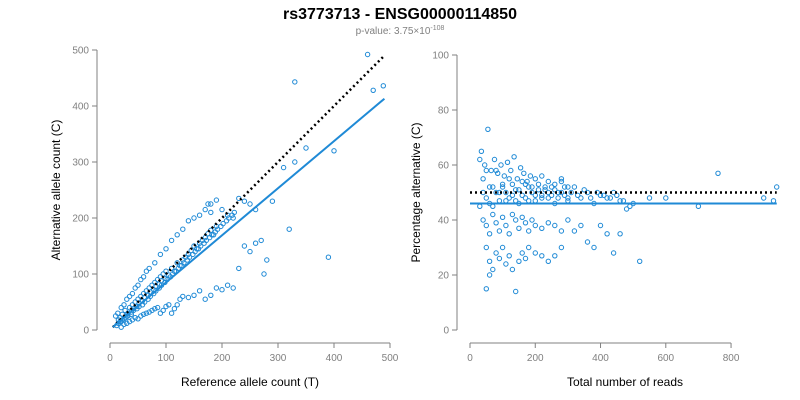 The height and width of the screenshot is (400, 800). What do you see at coordinates (400, 14) in the screenshot?
I see `figure-title: rs3773713 - ENSG00000114850` at bounding box center [400, 14].